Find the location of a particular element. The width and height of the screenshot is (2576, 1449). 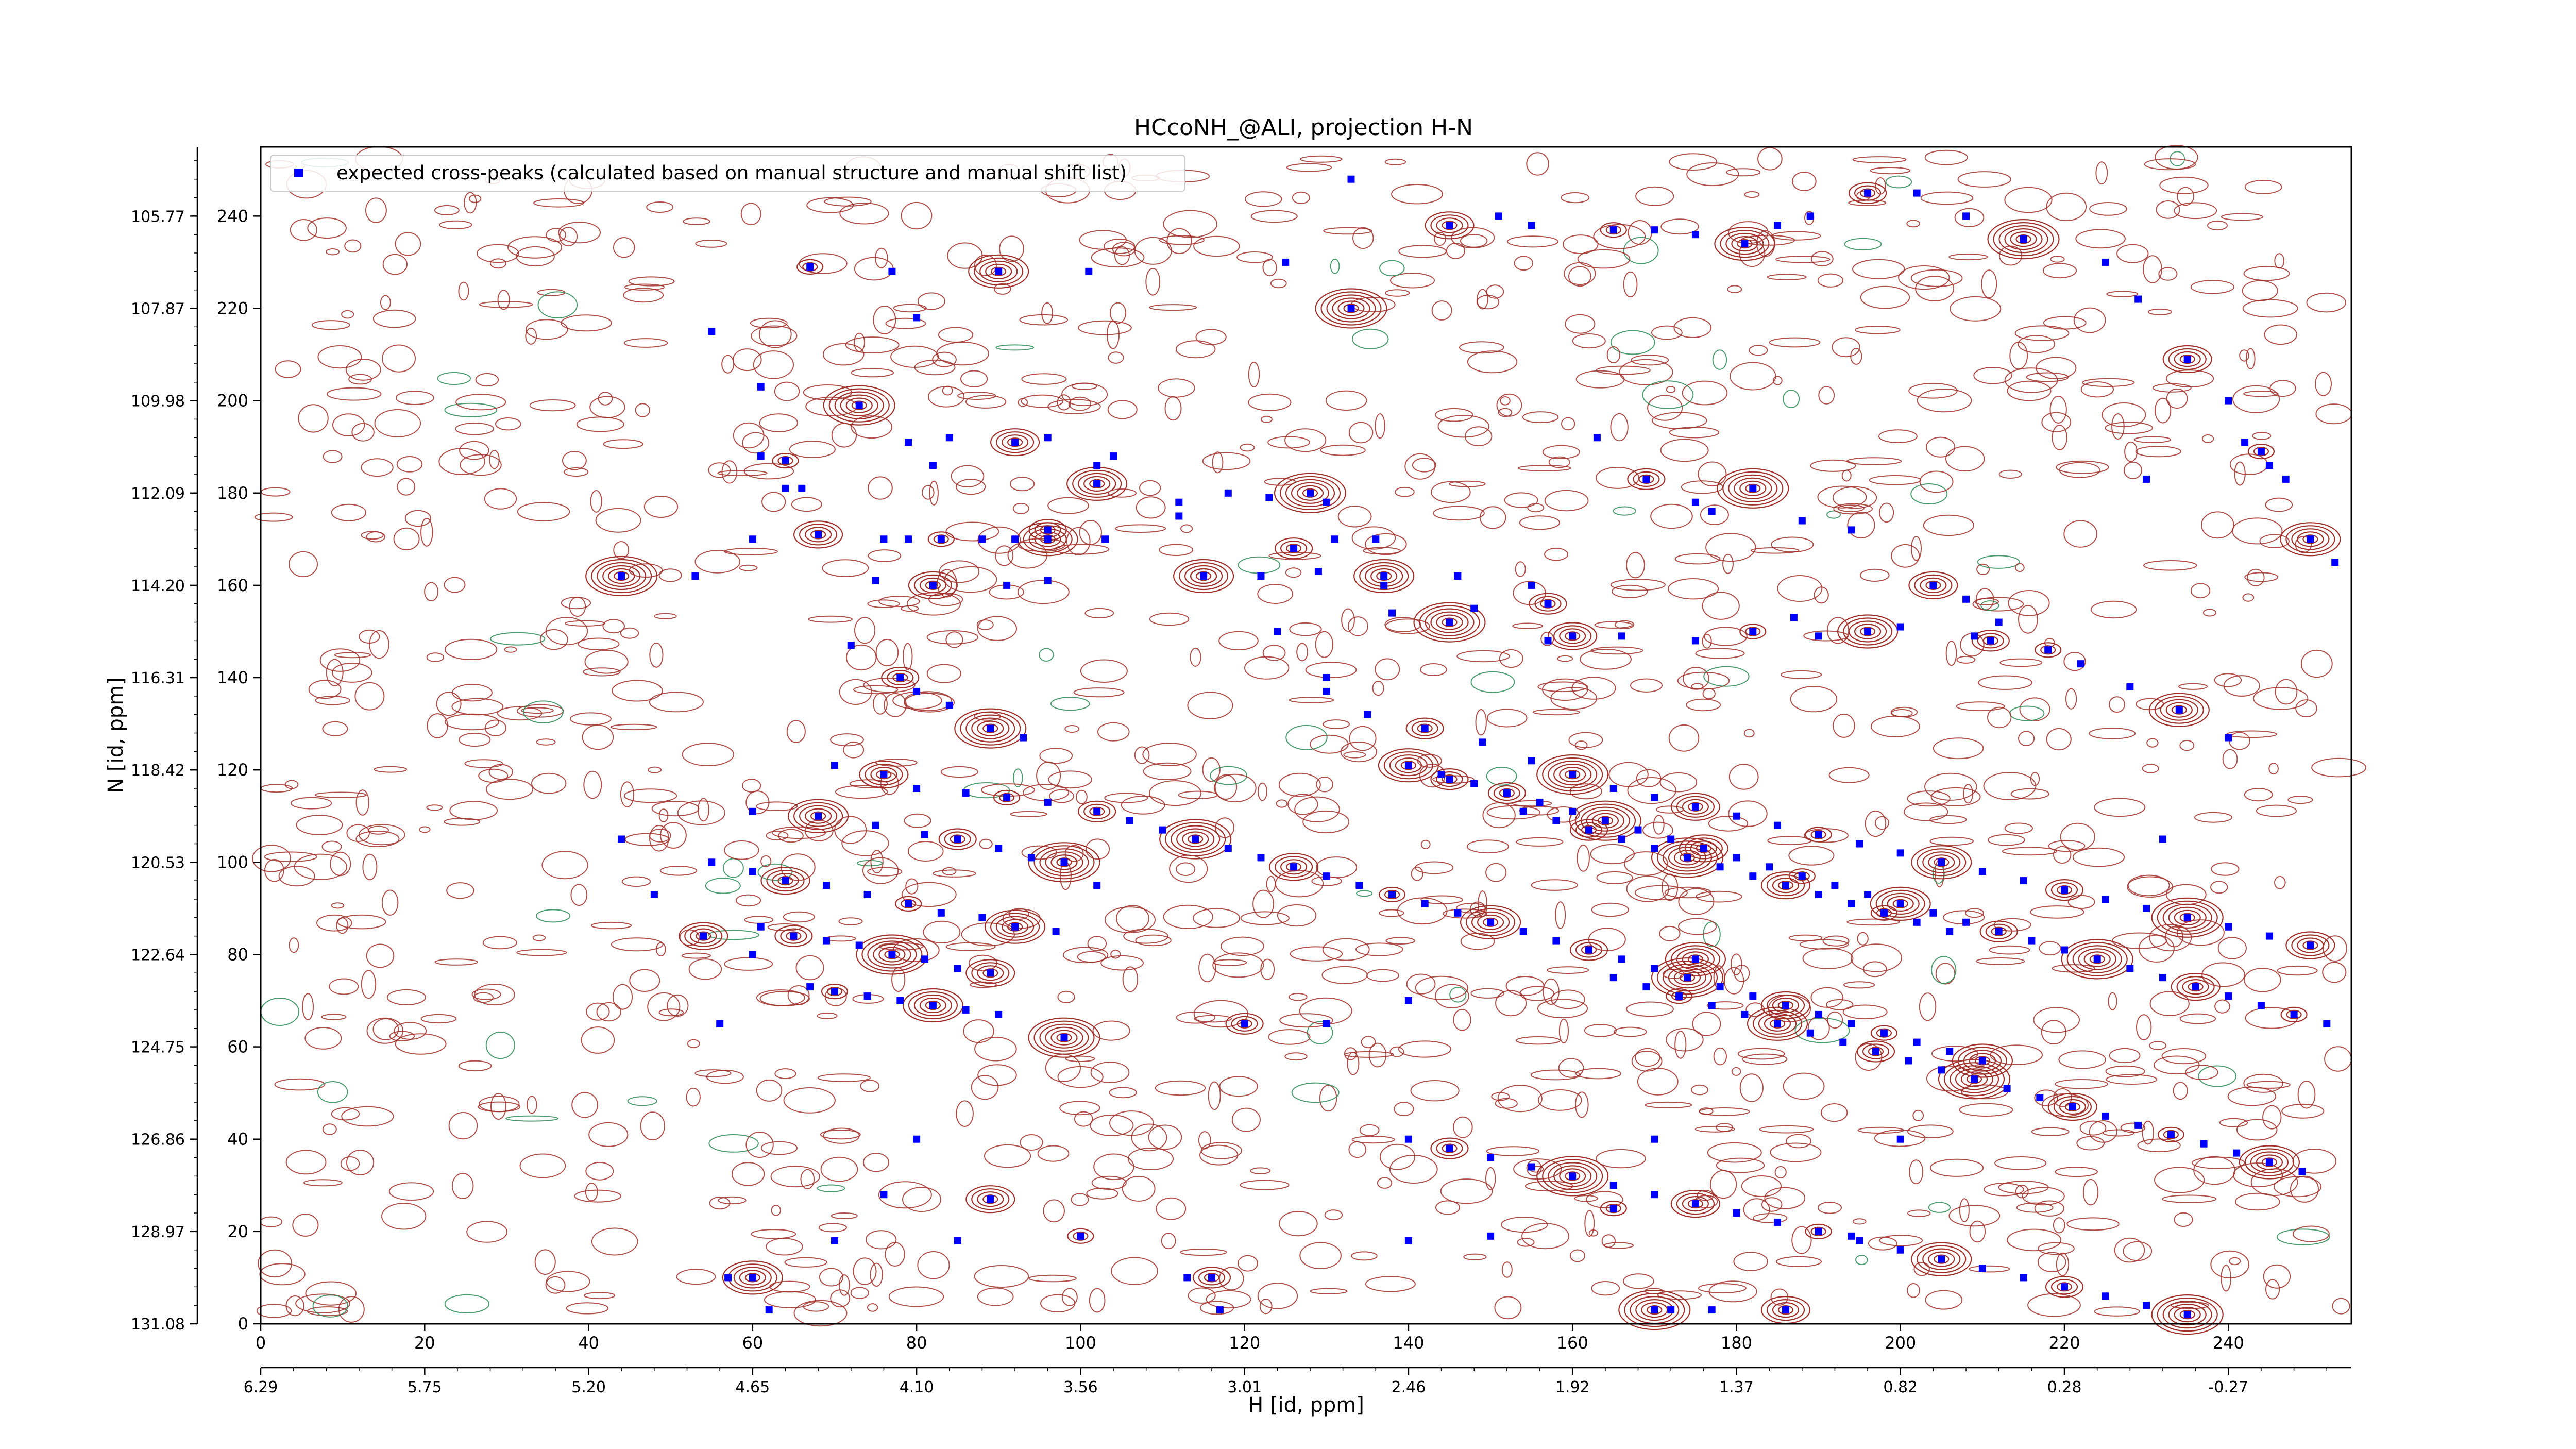

y-ppm-tick-label: 131.08 is located at coordinates (158, 1325).